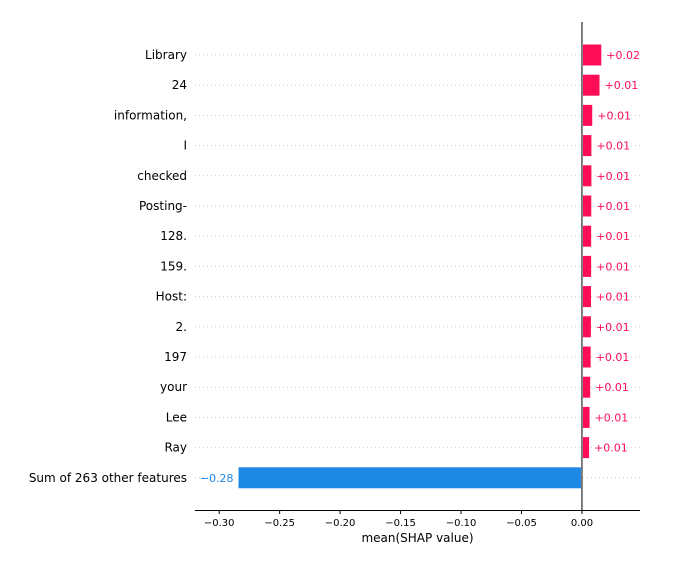 The height and width of the screenshot is (561, 684). What do you see at coordinates (179, 85) in the screenshot?
I see `feature-label: 24` at bounding box center [179, 85].